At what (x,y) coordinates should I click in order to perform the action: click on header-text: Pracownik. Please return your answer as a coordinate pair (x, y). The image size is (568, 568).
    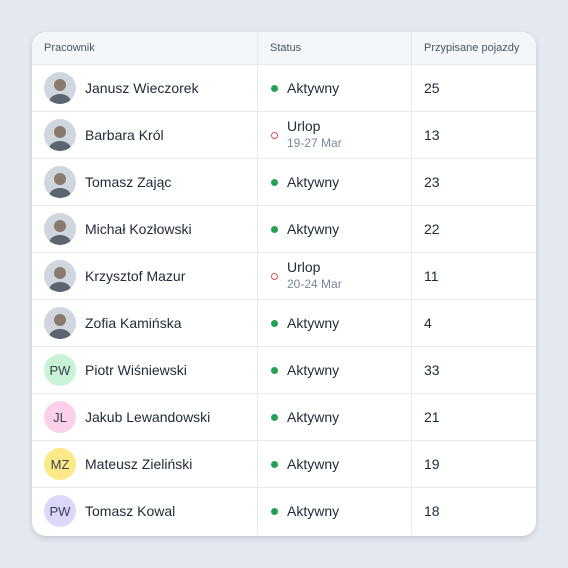
    Looking at the image, I should click on (69, 48).